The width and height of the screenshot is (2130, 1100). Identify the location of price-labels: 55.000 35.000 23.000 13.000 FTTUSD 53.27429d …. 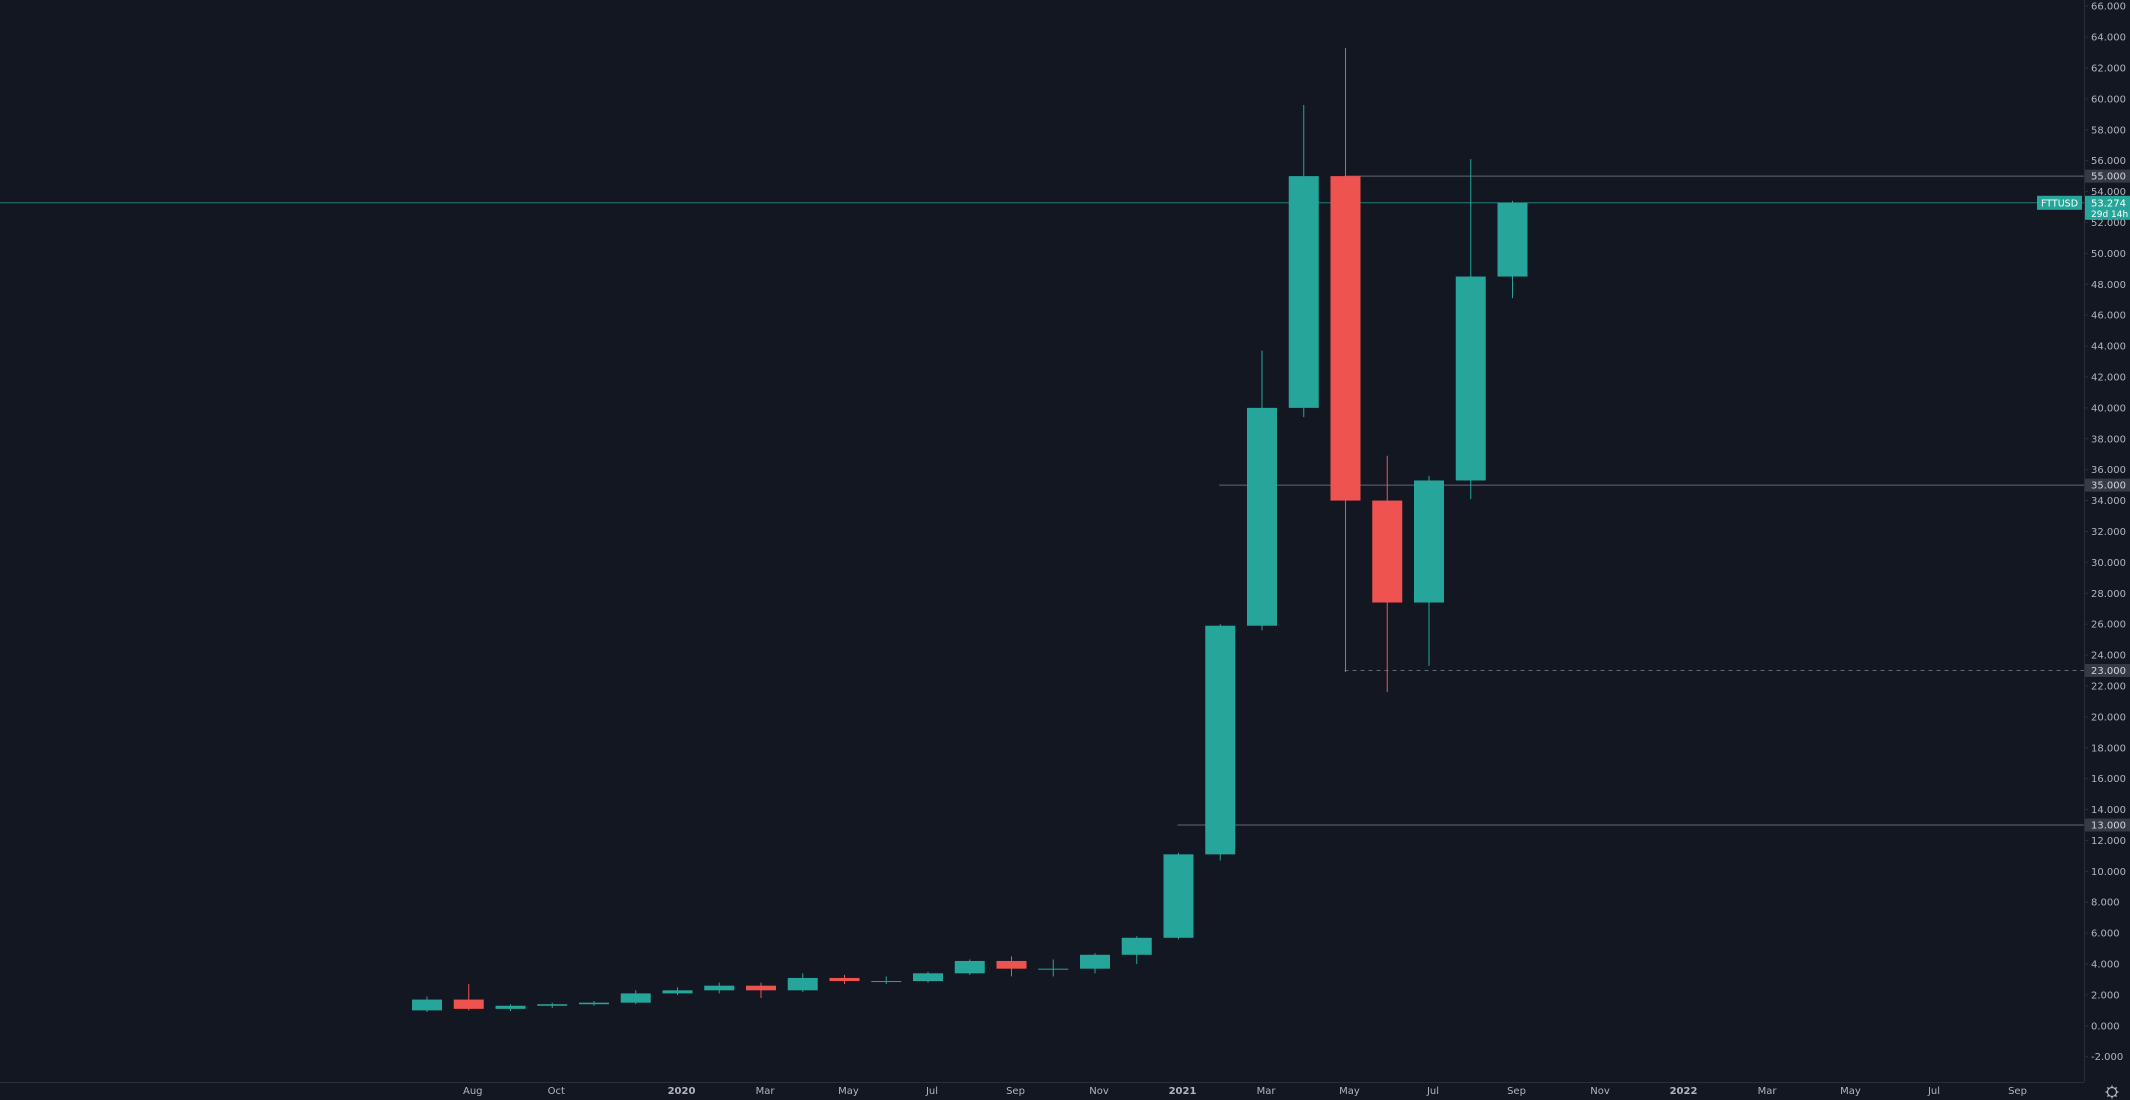
(2083, 500).